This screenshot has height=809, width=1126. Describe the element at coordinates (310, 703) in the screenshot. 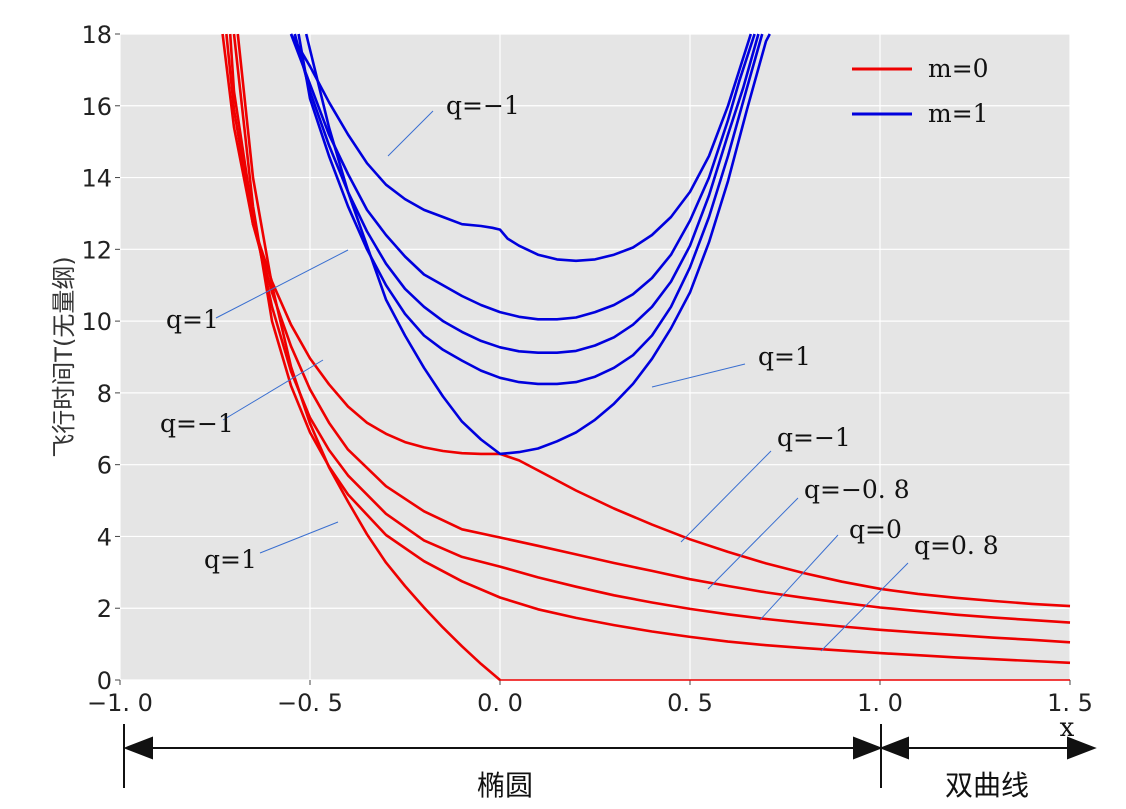

I see `x-tick-label: −0. 5` at that location.